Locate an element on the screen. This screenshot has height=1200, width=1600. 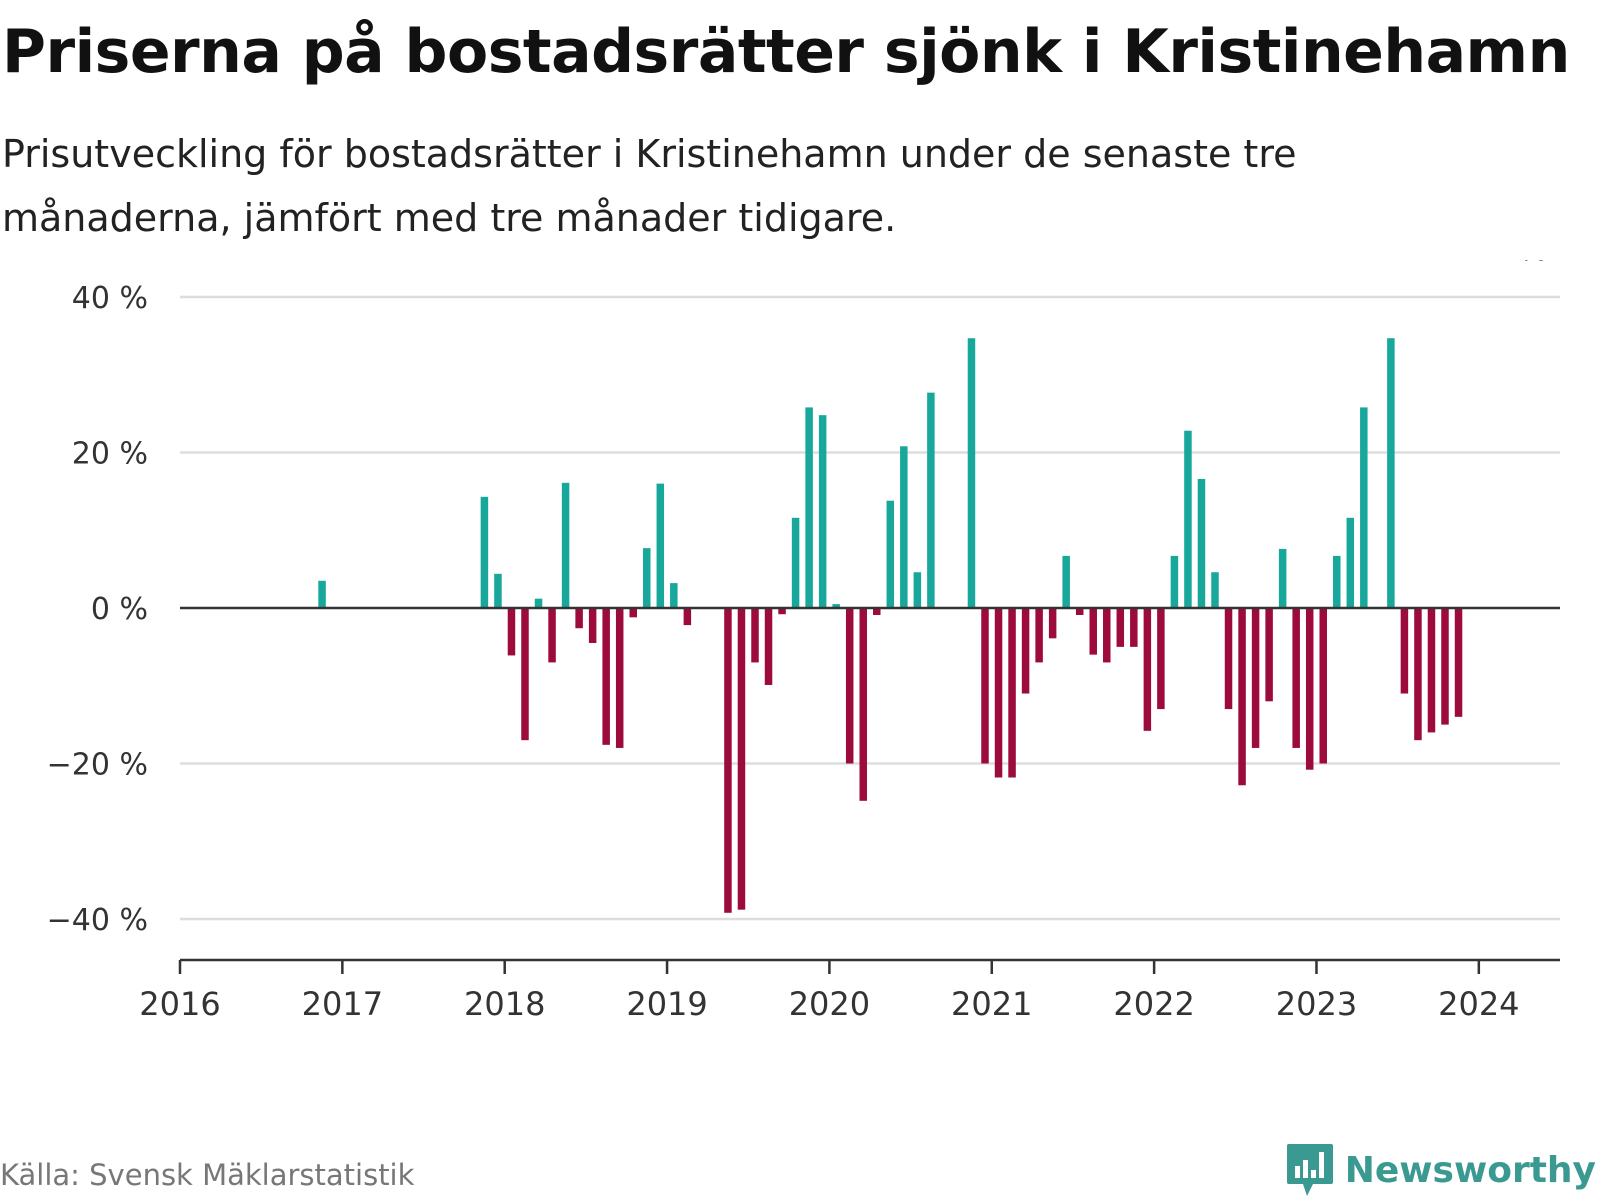
y-tick-label: −20 % is located at coordinates (97, 765).